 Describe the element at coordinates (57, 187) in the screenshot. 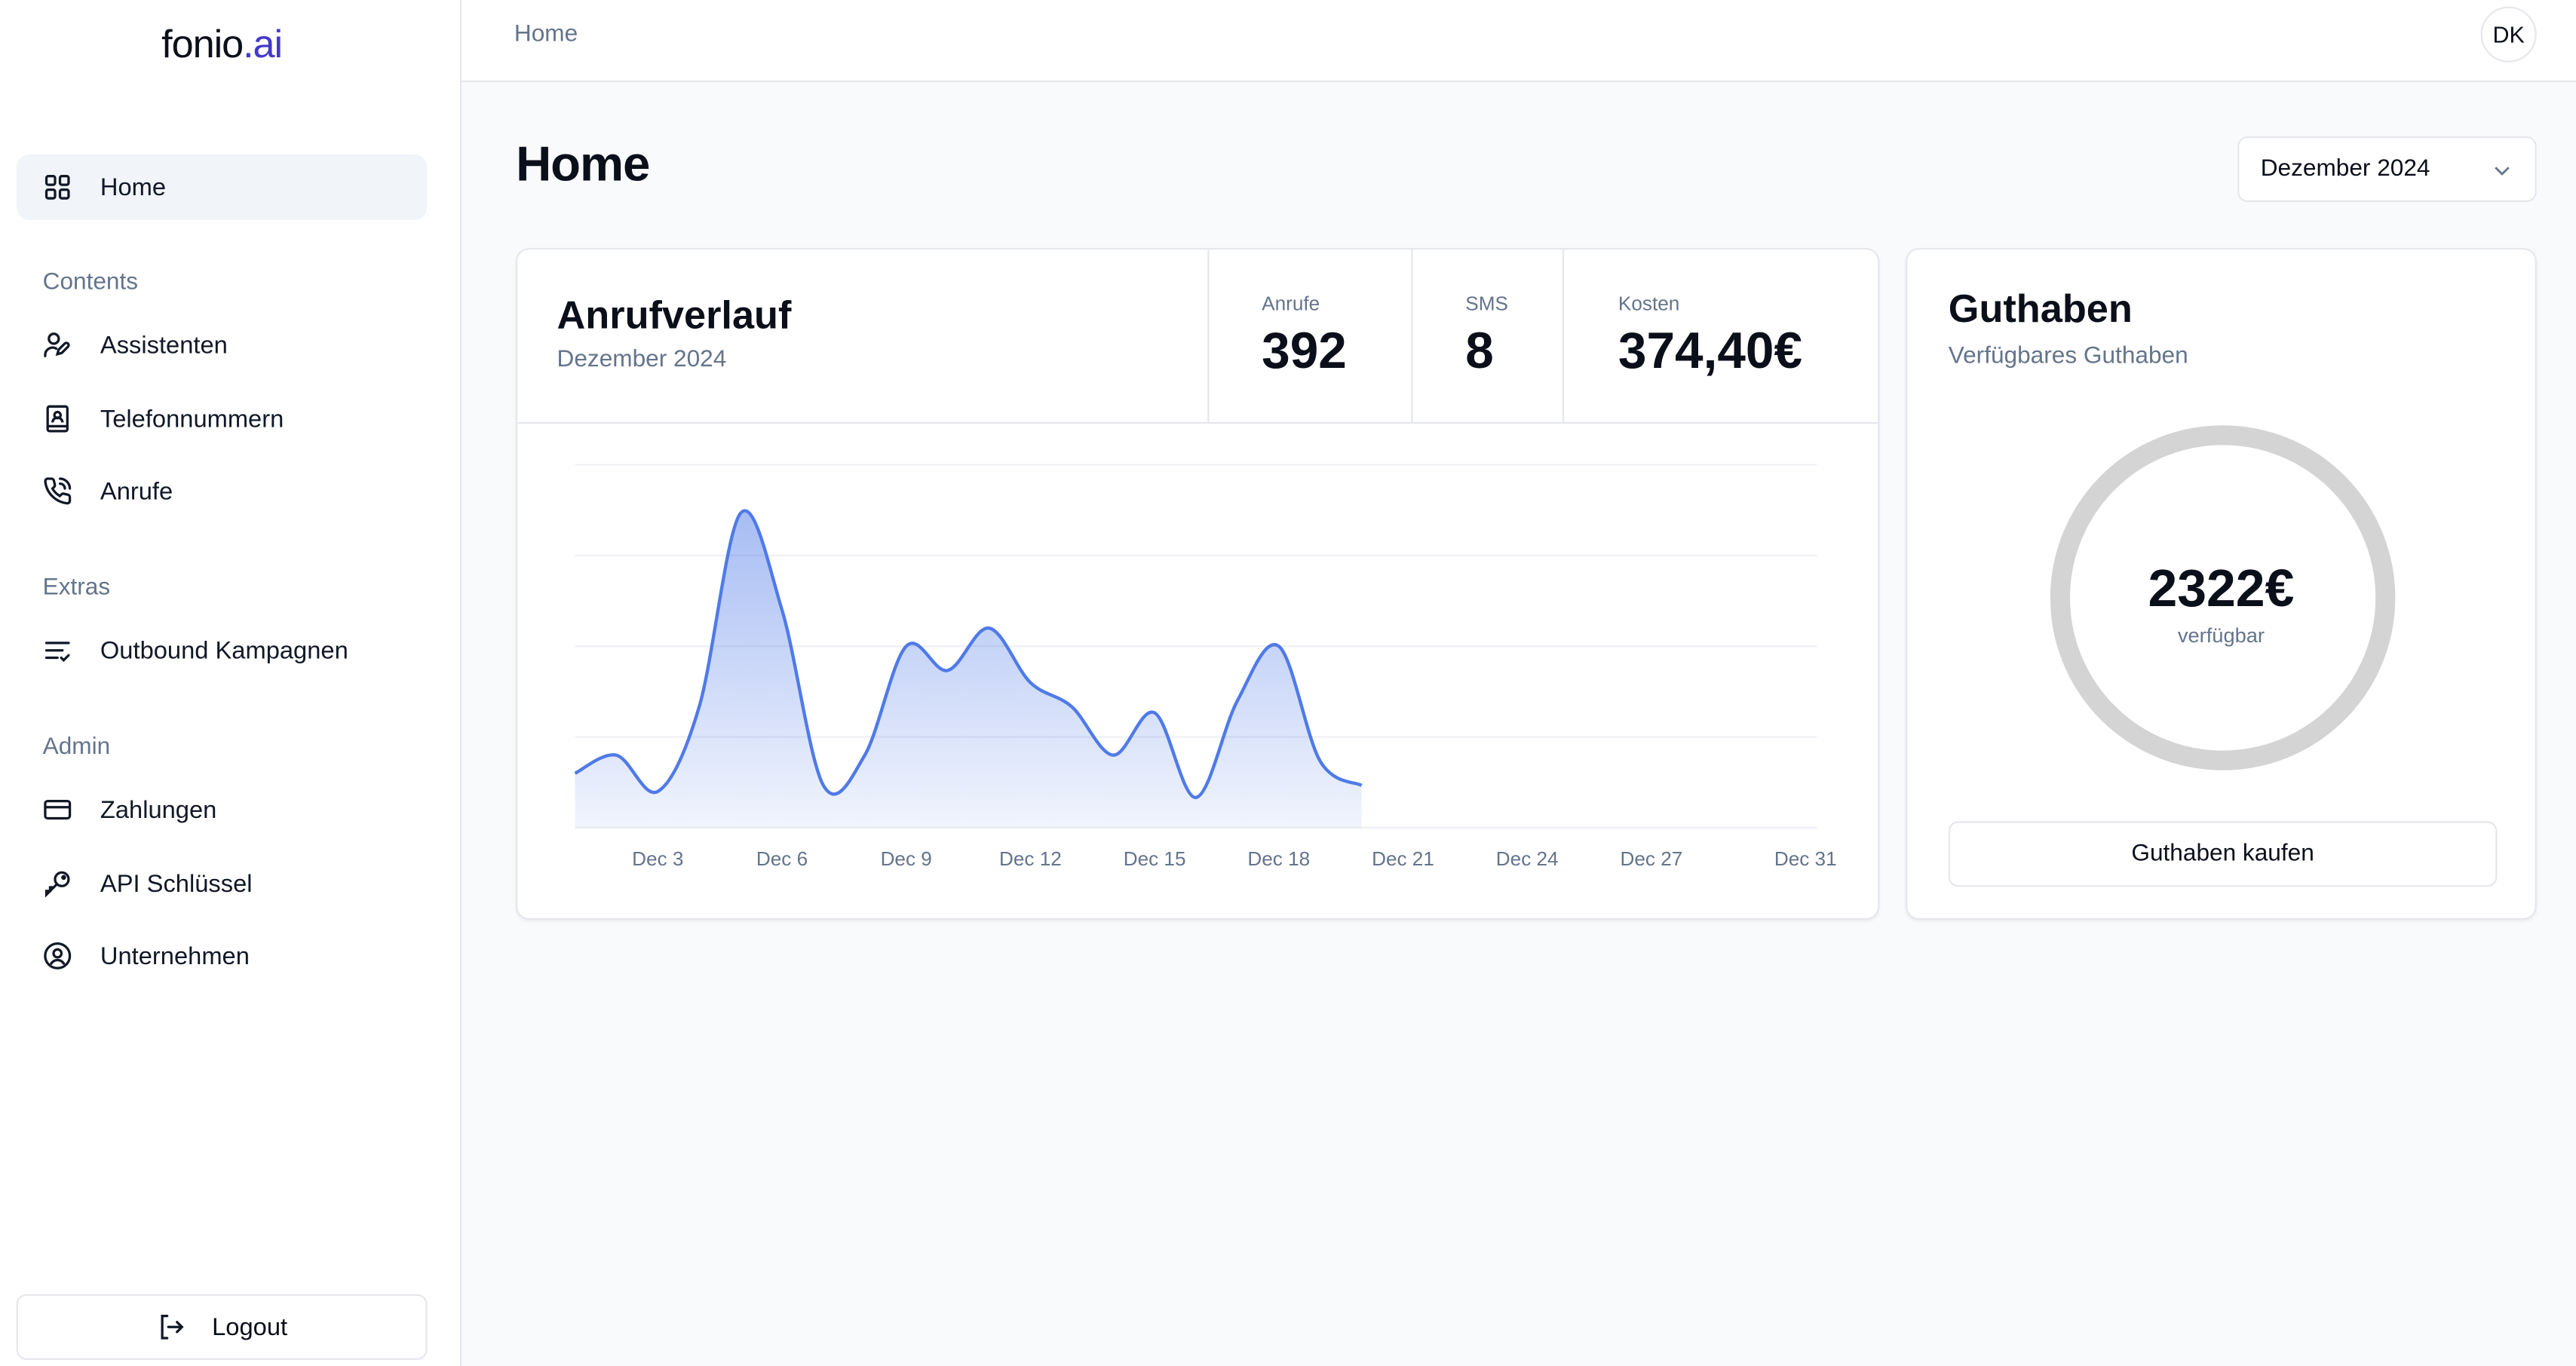

I see `grid-icon` at that location.